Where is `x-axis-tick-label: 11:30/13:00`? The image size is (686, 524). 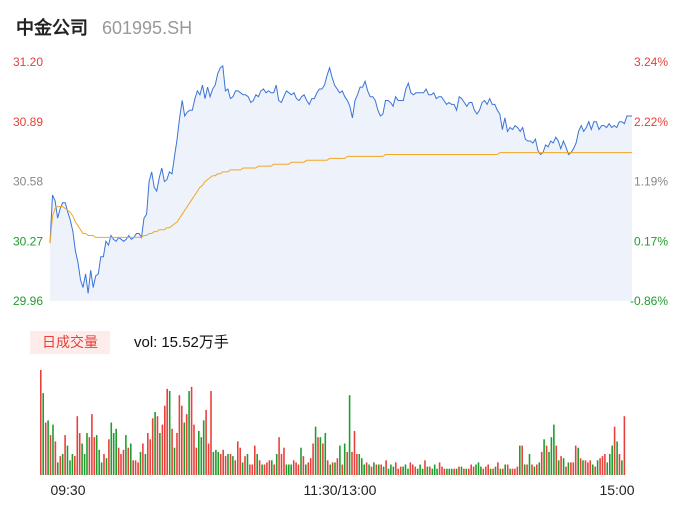
x-axis-tick-label: 11:30/13:00 is located at coordinates (340, 490).